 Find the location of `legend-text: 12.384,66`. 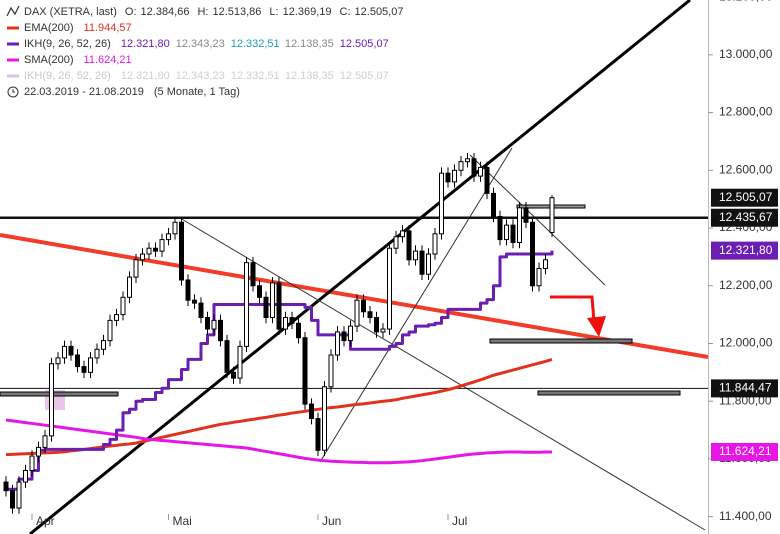

legend-text: 12.384,66 is located at coordinates (165, 12).